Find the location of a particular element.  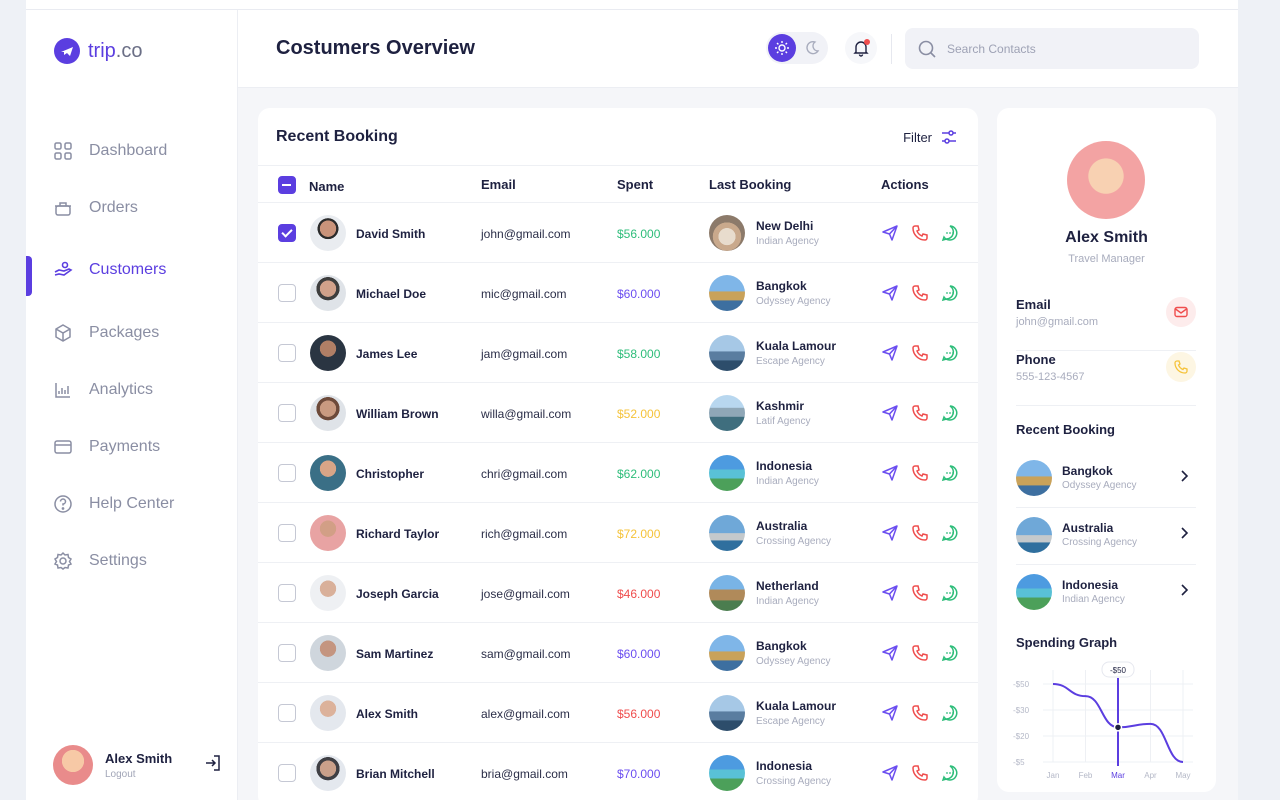

tooltip-box is located at coordinates (1118, 669).